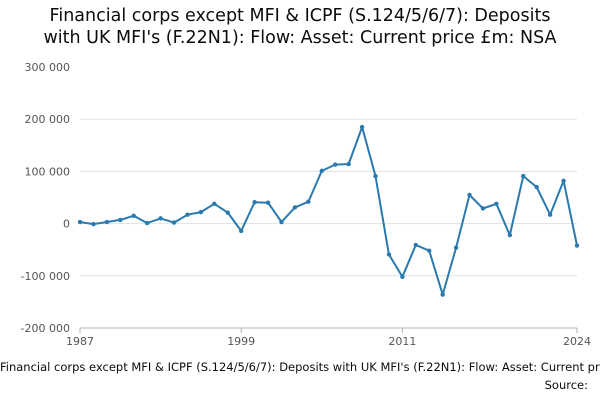 This screenshot has height=400, width=600. What do you see at coordinates (48, 119) in the screenshot?
I see `y-tick-label: 200 000` at bounding box center [48, 119].